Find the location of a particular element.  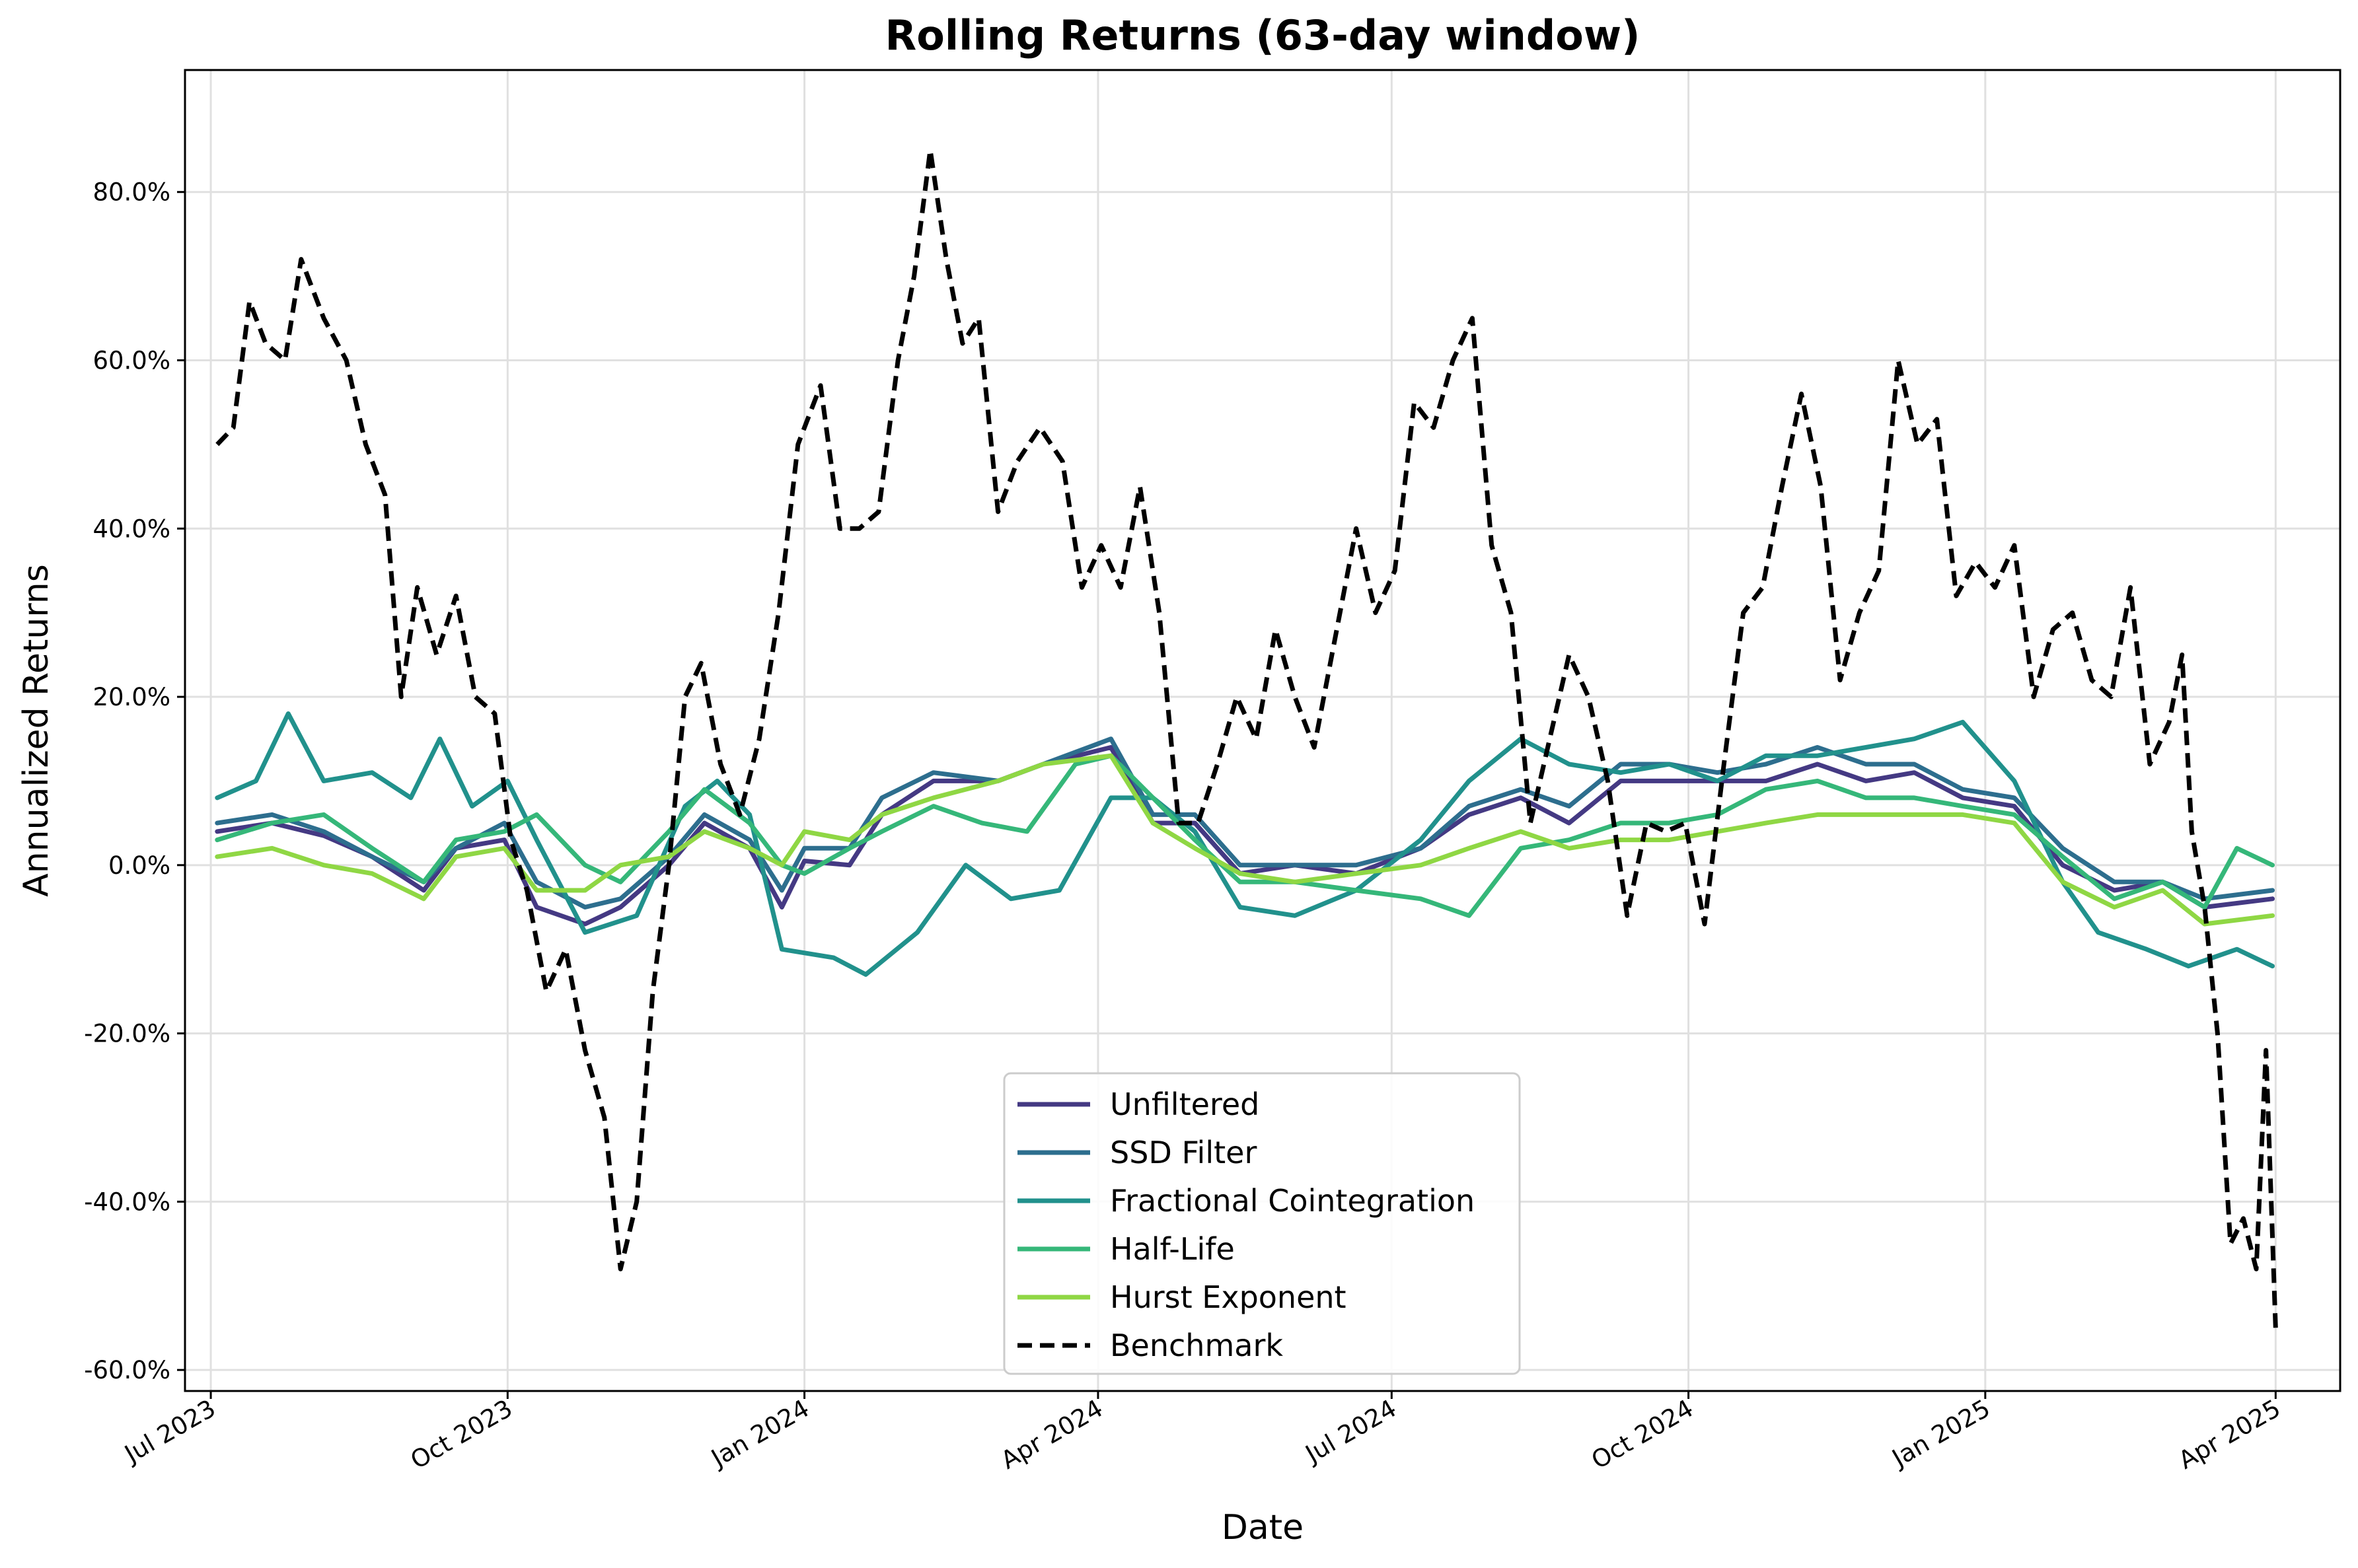

x-axis-label: Date is located at coordinates (1263, 1528).